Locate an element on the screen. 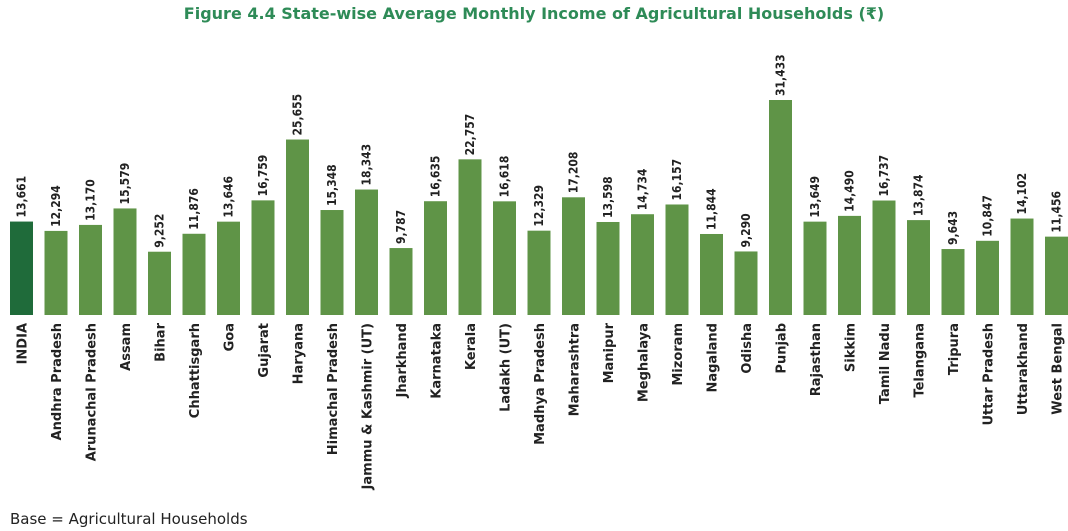 The width and height of the screenshot is (1068, 531). category-label-12: Karnataka is located at coordinates (437, 361).